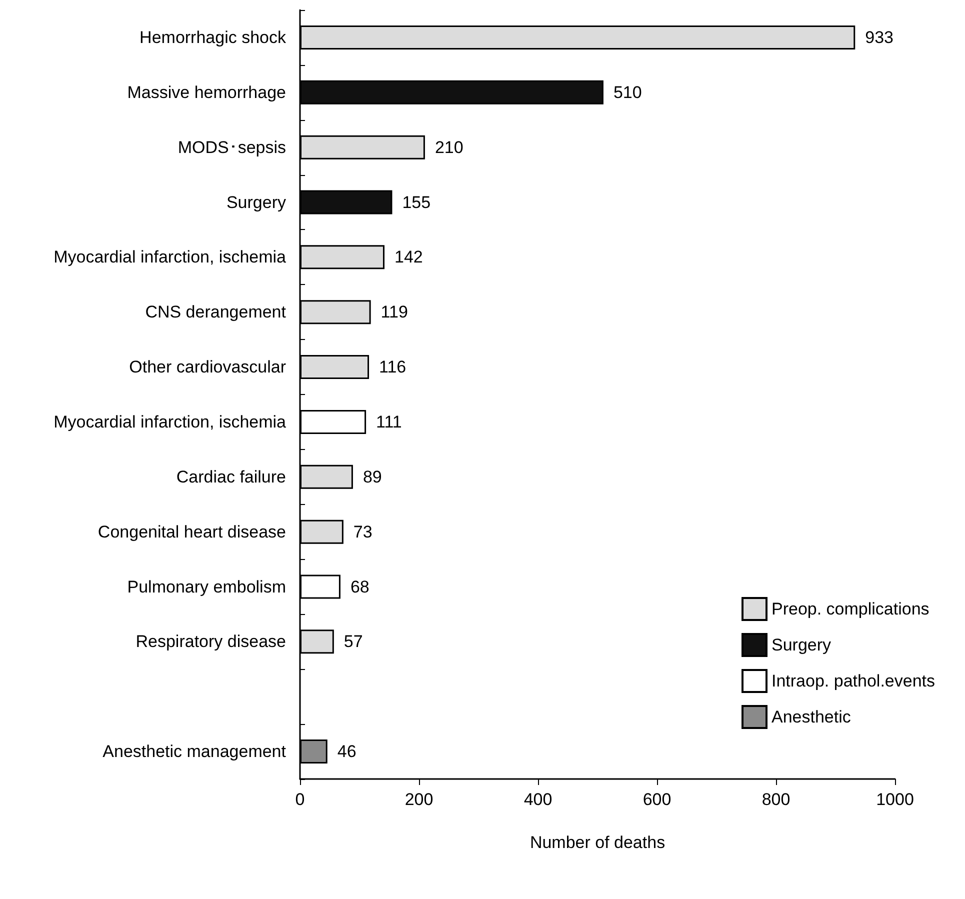 The image size is (965, 899). I want to click on y-tick-label: Surgery, so click(256, 202).